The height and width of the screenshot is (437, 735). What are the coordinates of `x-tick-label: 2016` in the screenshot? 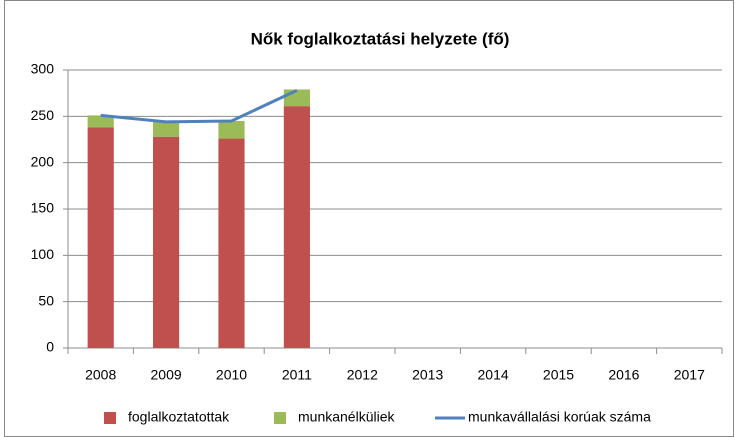 It's located at (623, 375).